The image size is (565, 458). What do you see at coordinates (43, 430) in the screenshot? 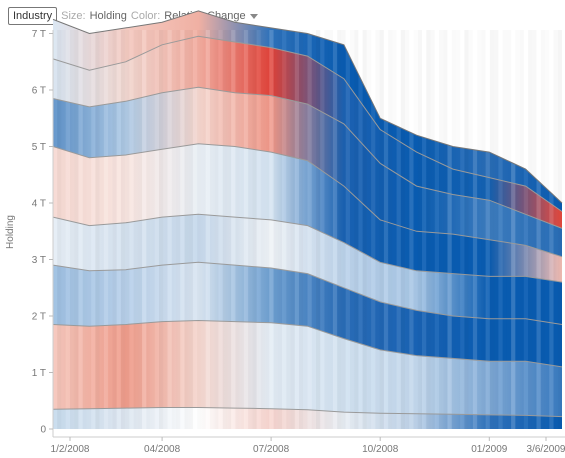
I see `y-tick-label: 0` at bounding box center [43, 430].